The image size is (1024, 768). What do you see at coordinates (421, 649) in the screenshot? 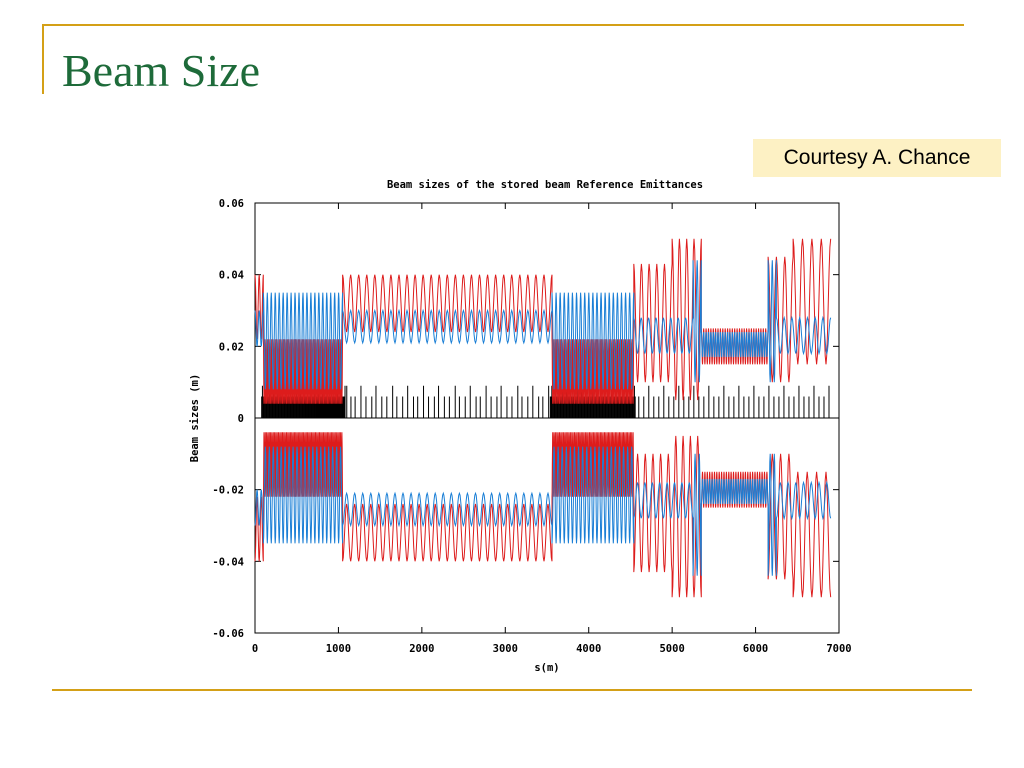
I see `x-tick-label: 2000` at bounding box center [421, 649].